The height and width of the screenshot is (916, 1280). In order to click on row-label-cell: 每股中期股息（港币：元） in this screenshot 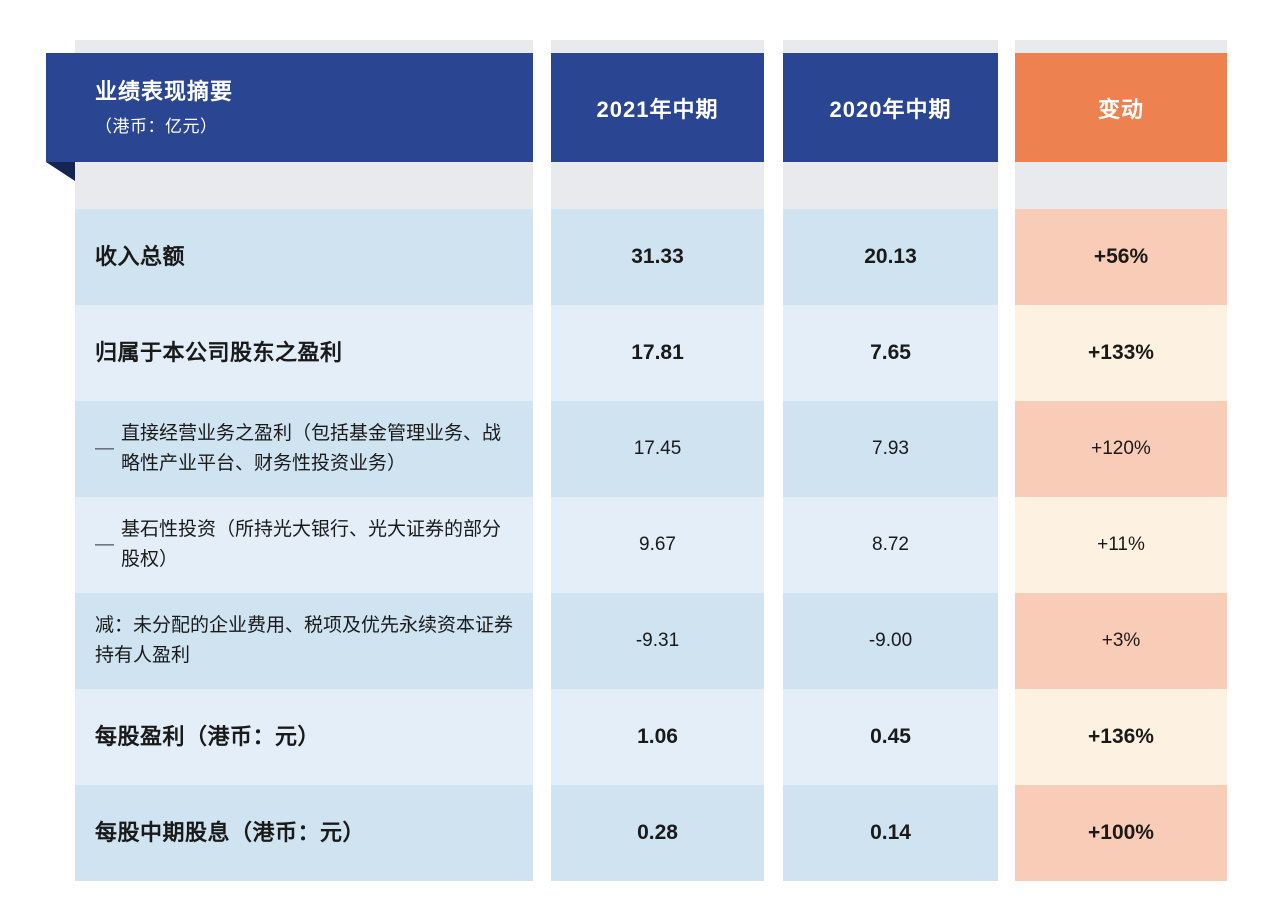, I will do `click(304, 833)`.